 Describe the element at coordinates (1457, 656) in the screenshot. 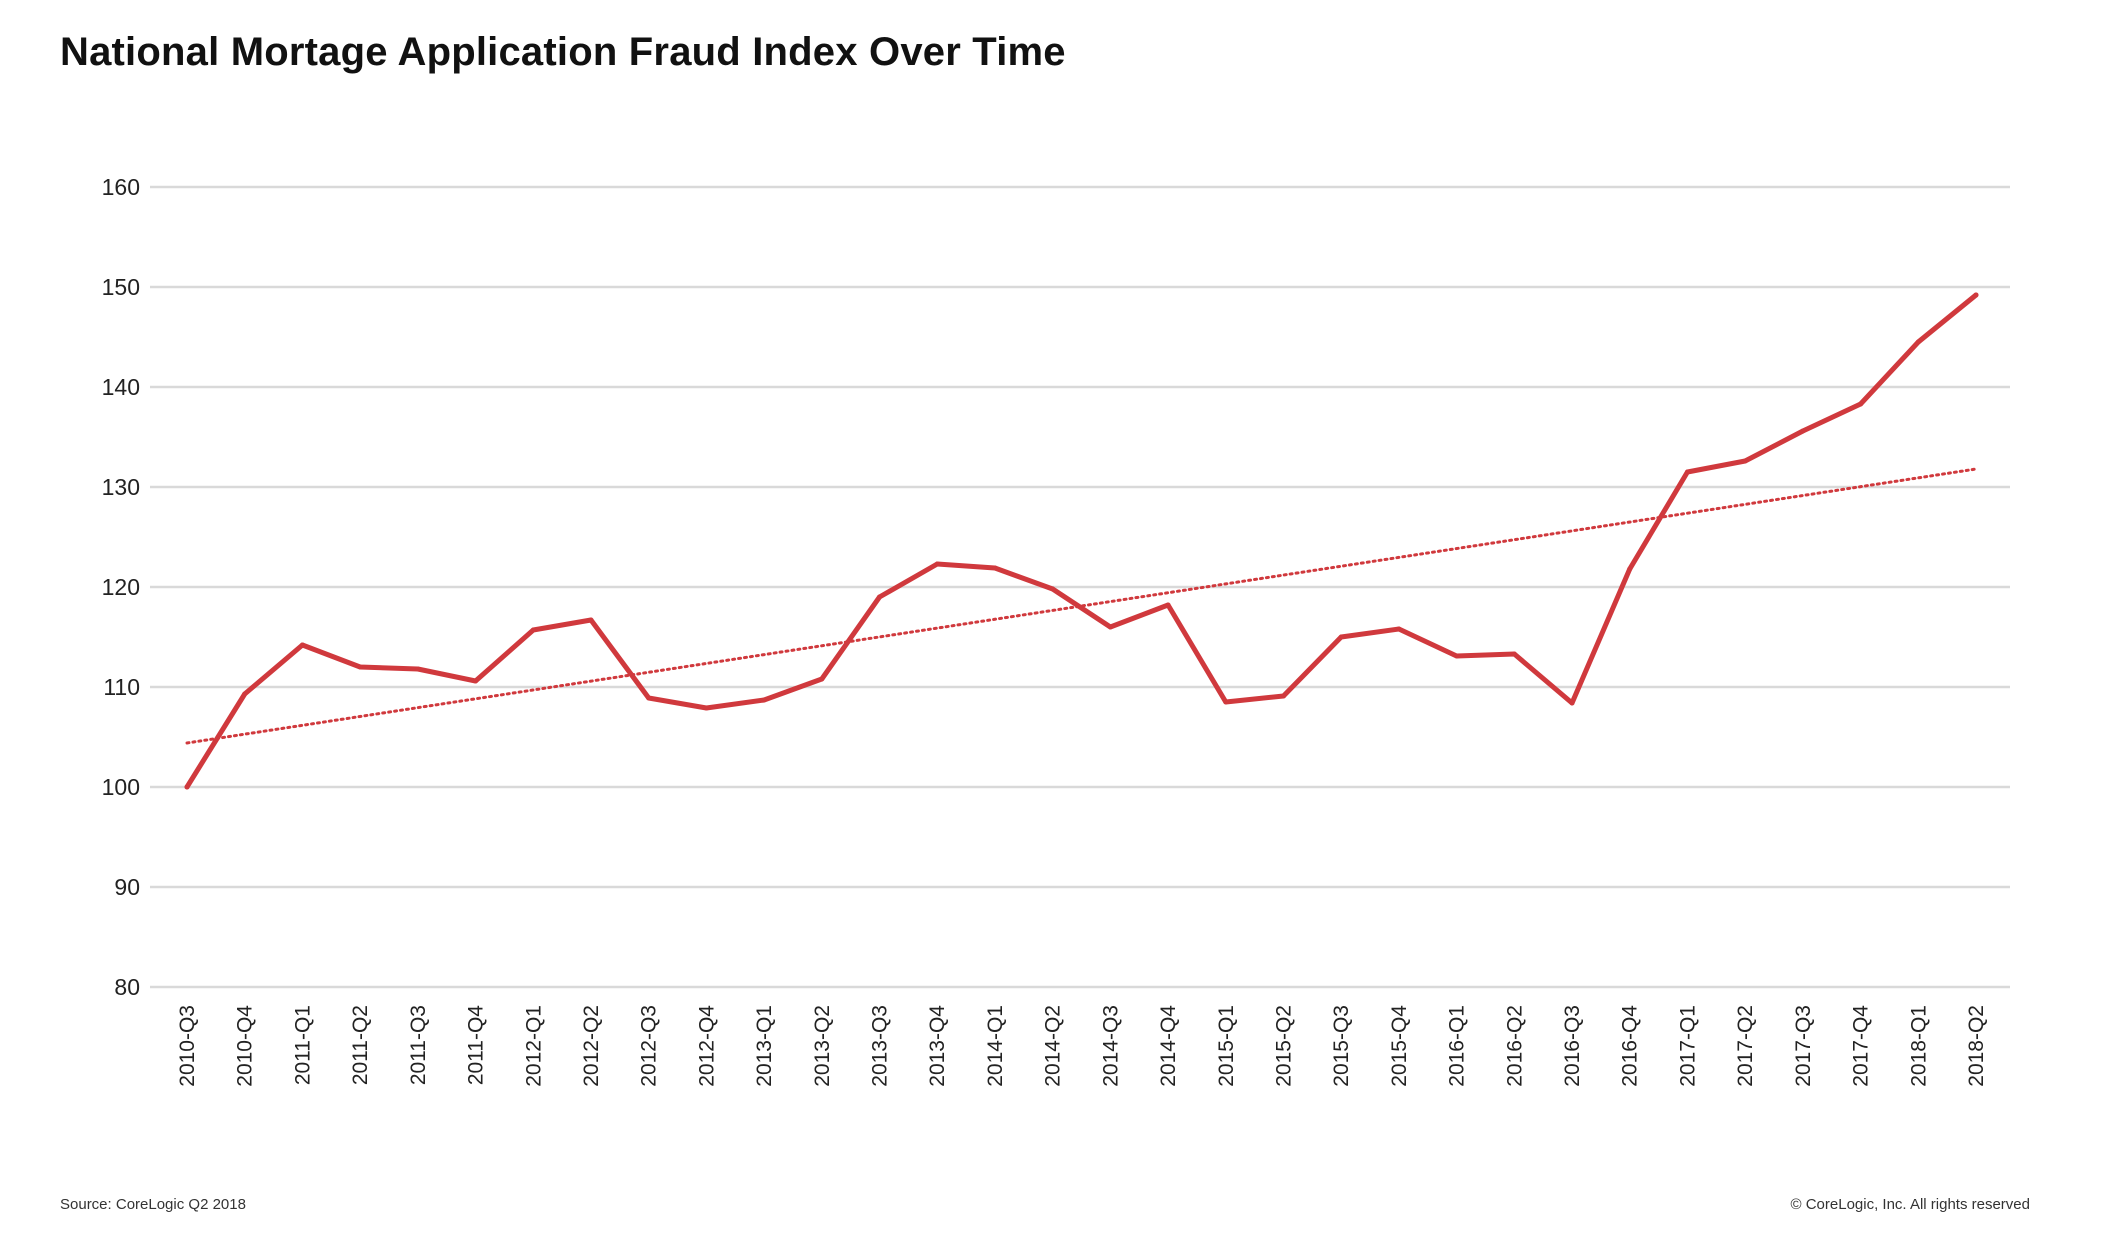

I see `data-point-2016-Q1` at that location.